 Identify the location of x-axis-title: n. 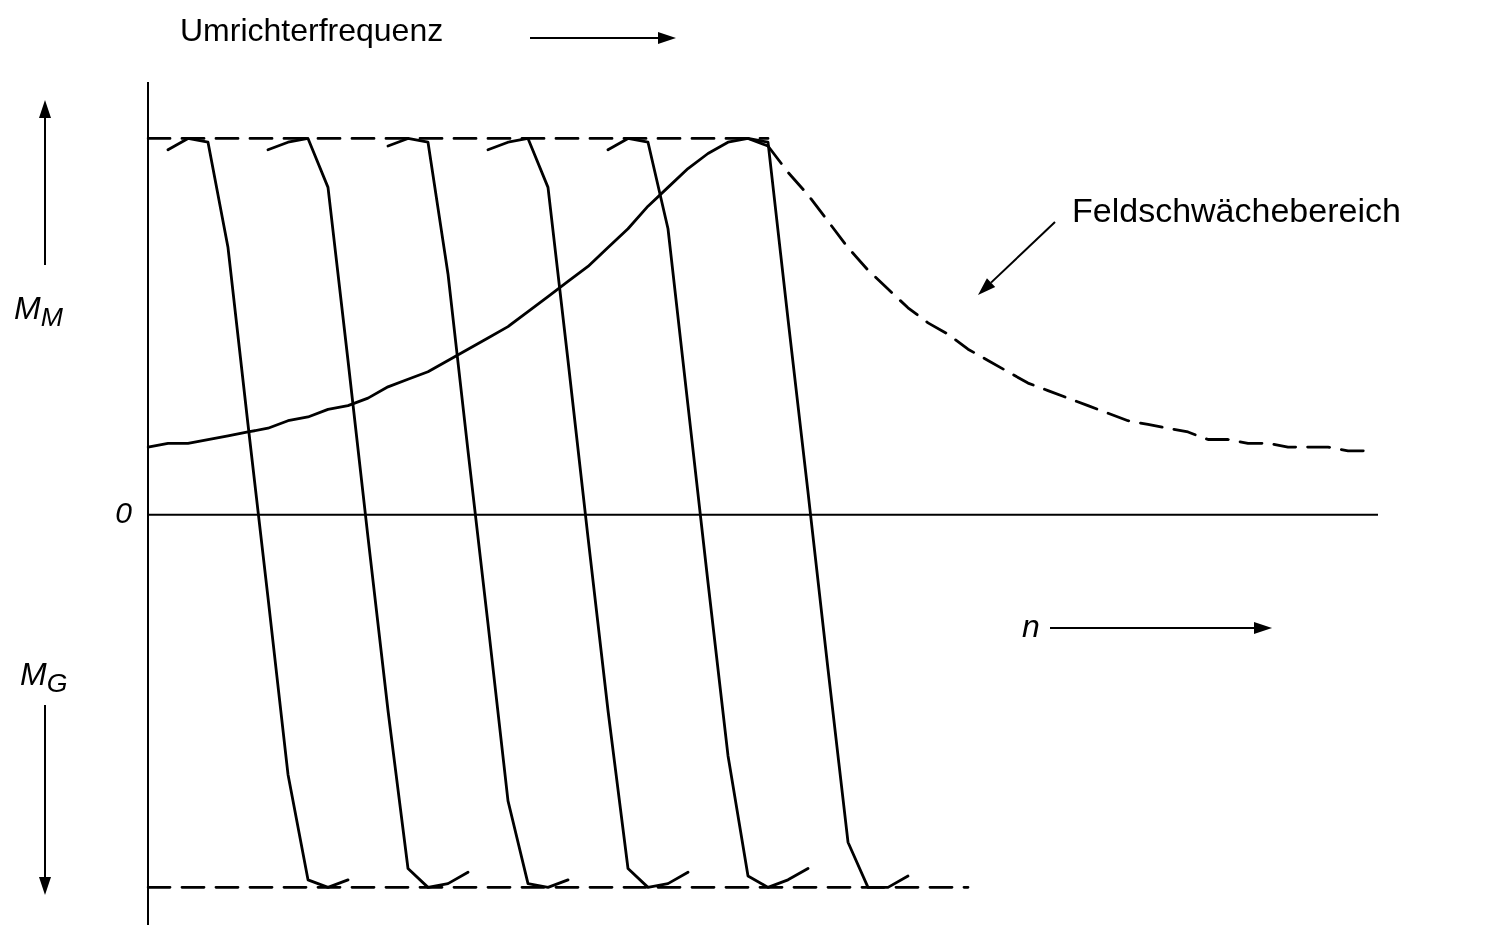
(1031, 626).